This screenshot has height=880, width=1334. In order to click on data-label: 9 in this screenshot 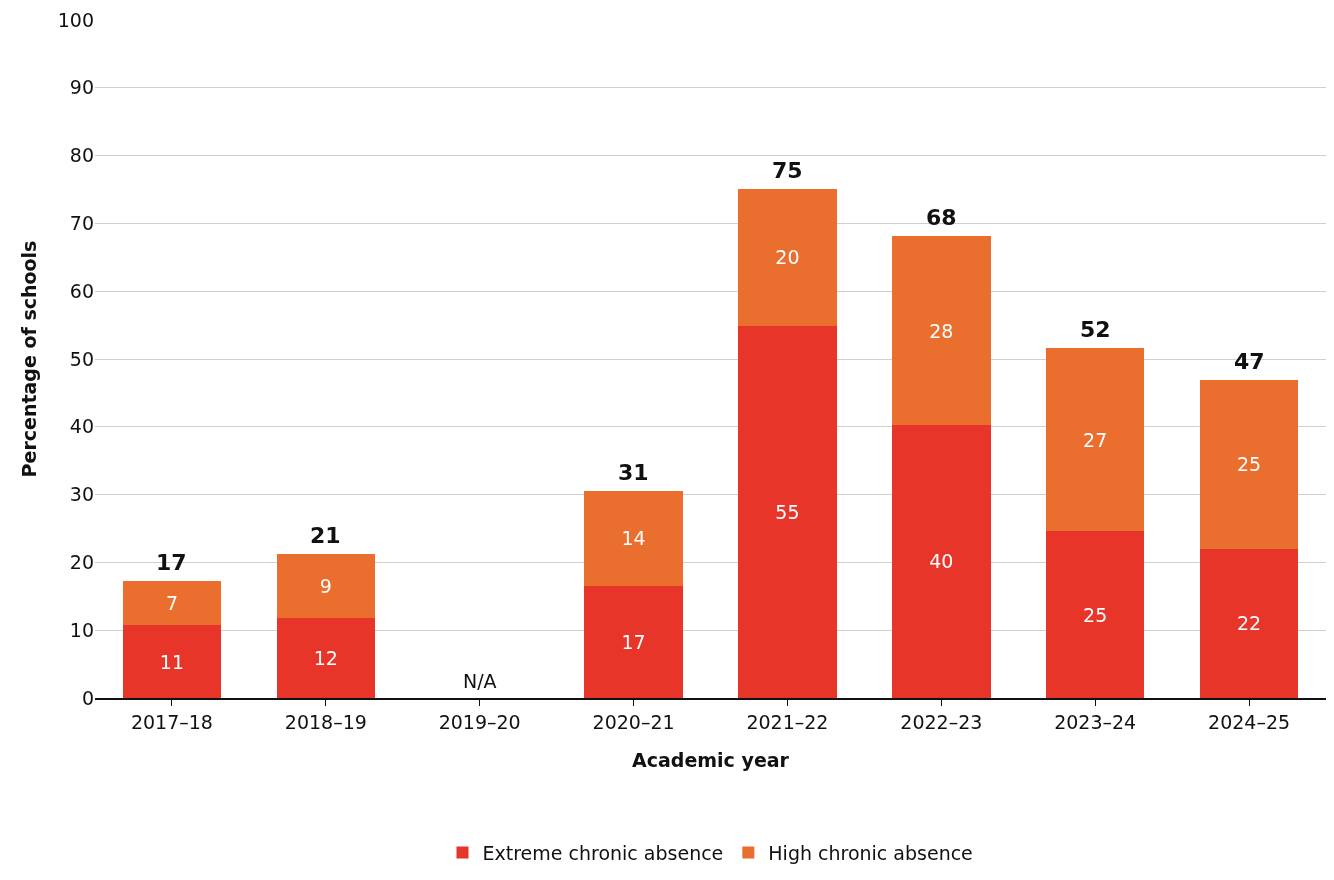, I will do `click(325, 586)`.